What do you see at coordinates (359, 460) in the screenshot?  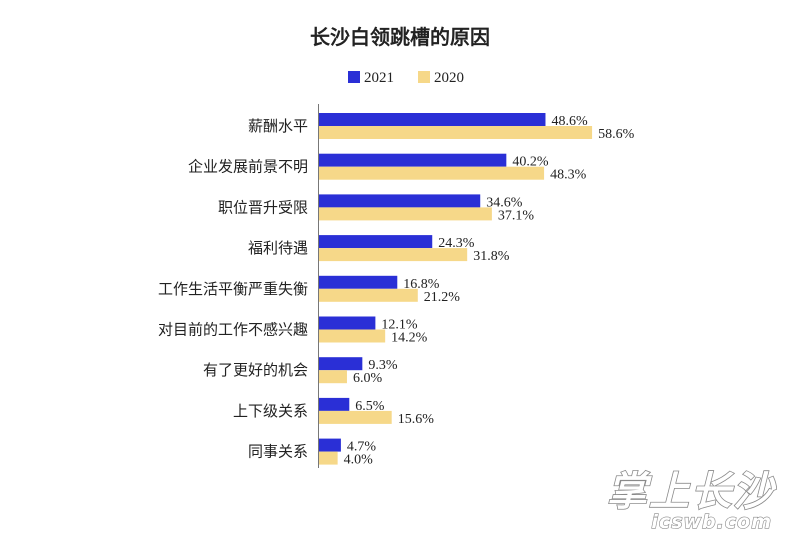 I see `data-label-2020-8: 4.0%` at bounding box center [359, 460].